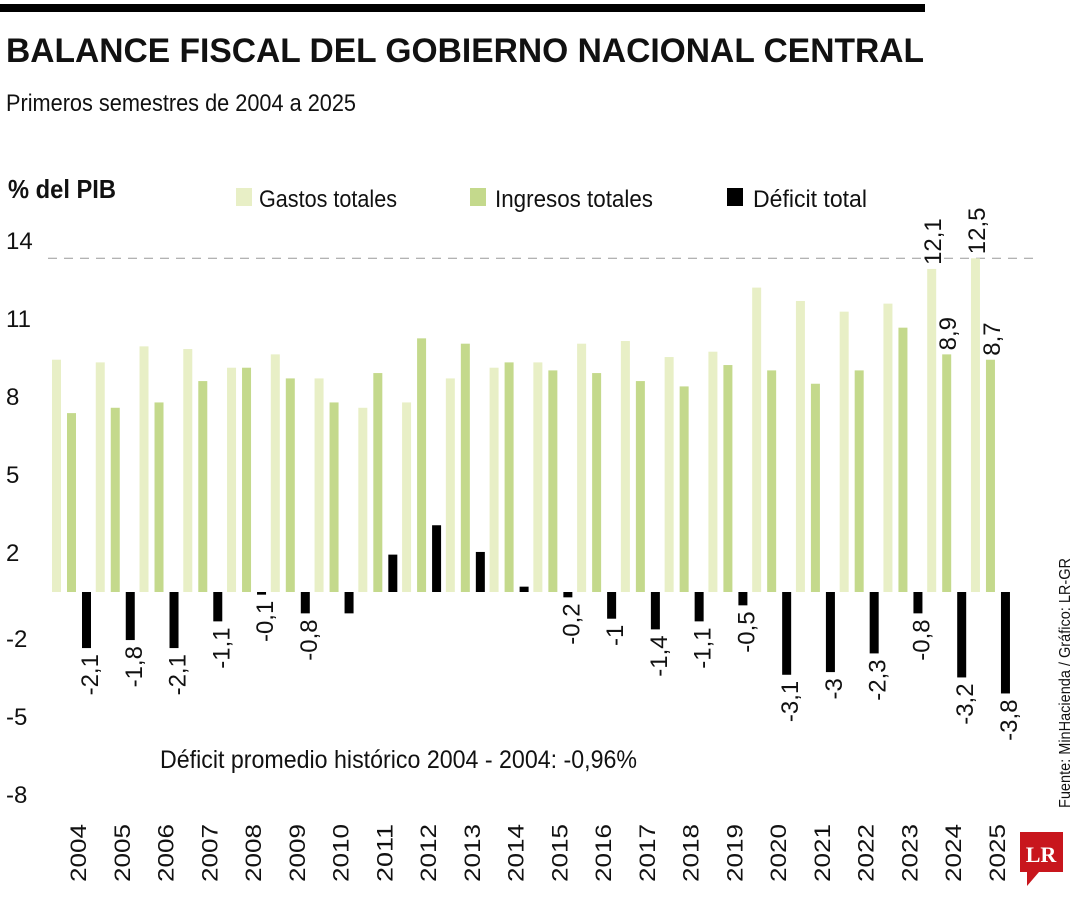  Describe the element at coordinates (221, 647) in the screenshot. I see `data-label-deficit-2007: -1,1` at that location.